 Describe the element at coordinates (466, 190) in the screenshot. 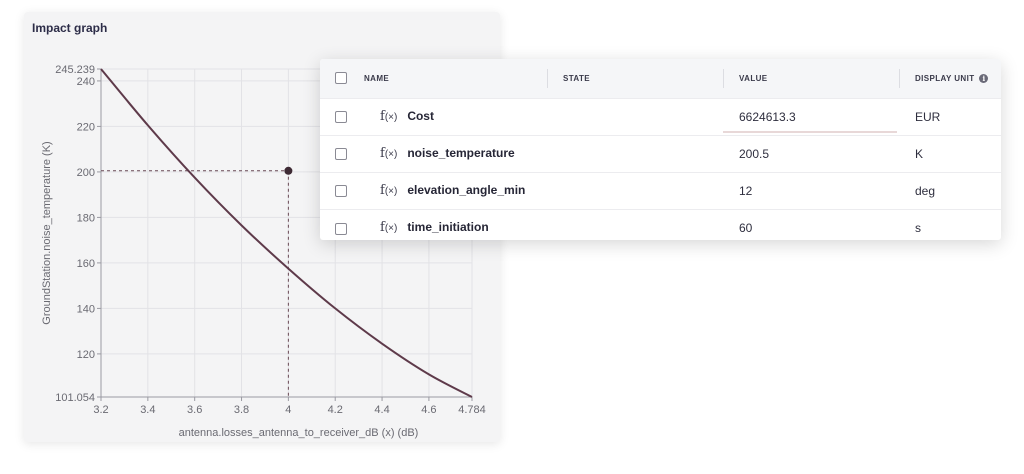

I see `parameter-name: elevation_angle_min` at that location.